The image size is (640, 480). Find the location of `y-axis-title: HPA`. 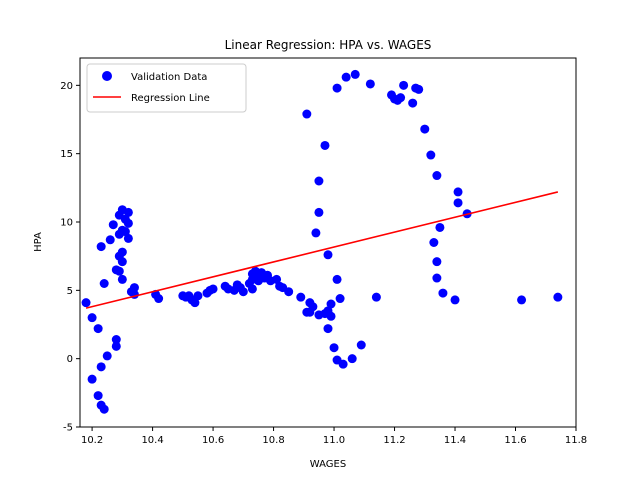

y-axis-title: HPA is located at coordinates (38, 242).